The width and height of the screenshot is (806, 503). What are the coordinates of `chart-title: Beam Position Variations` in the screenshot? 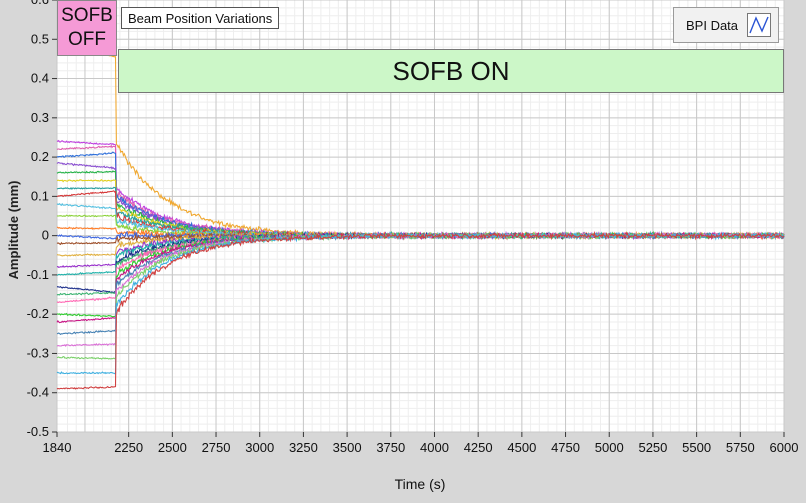 It's located at (200, 18).